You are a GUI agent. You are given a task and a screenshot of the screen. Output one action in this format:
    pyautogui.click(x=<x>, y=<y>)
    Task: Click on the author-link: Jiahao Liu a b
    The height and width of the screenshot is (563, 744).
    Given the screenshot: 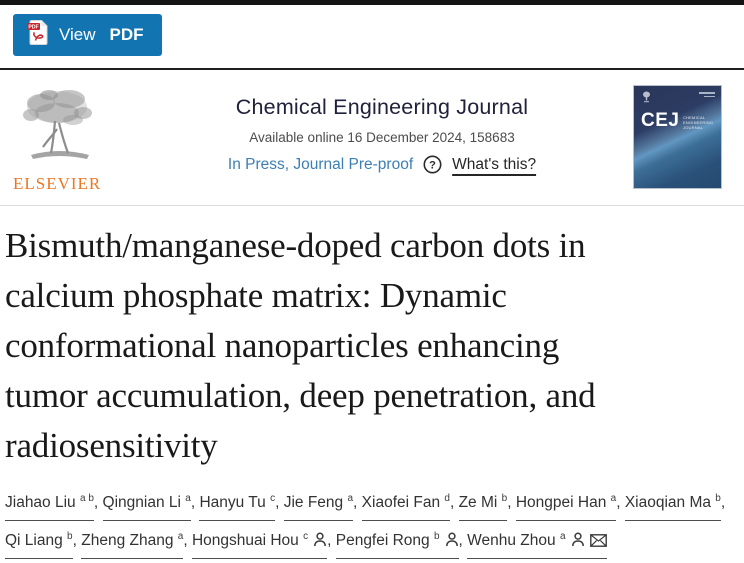 What is the action you would take?
    pyautogui.click(x=49, y=502)
    